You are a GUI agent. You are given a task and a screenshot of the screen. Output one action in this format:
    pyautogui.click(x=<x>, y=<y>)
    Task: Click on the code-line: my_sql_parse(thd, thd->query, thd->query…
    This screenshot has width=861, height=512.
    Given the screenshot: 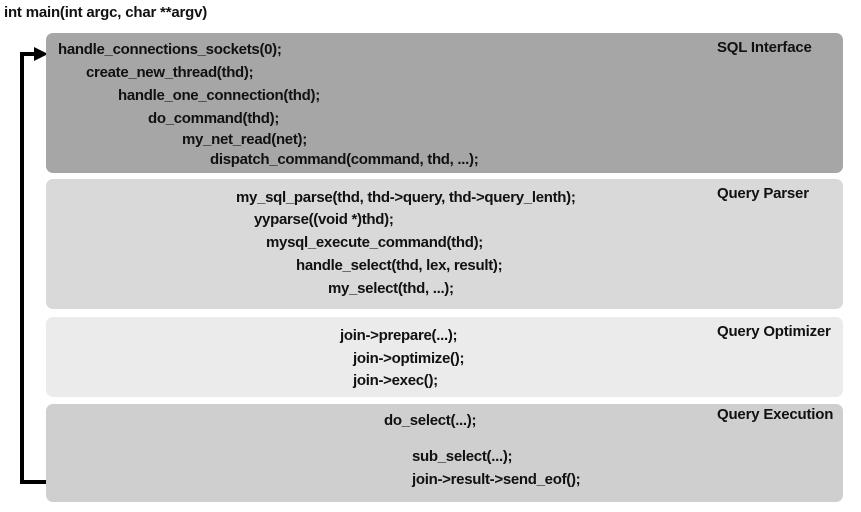 What is the action you would take?
    pyautogui.click(x=406, y=197)
    